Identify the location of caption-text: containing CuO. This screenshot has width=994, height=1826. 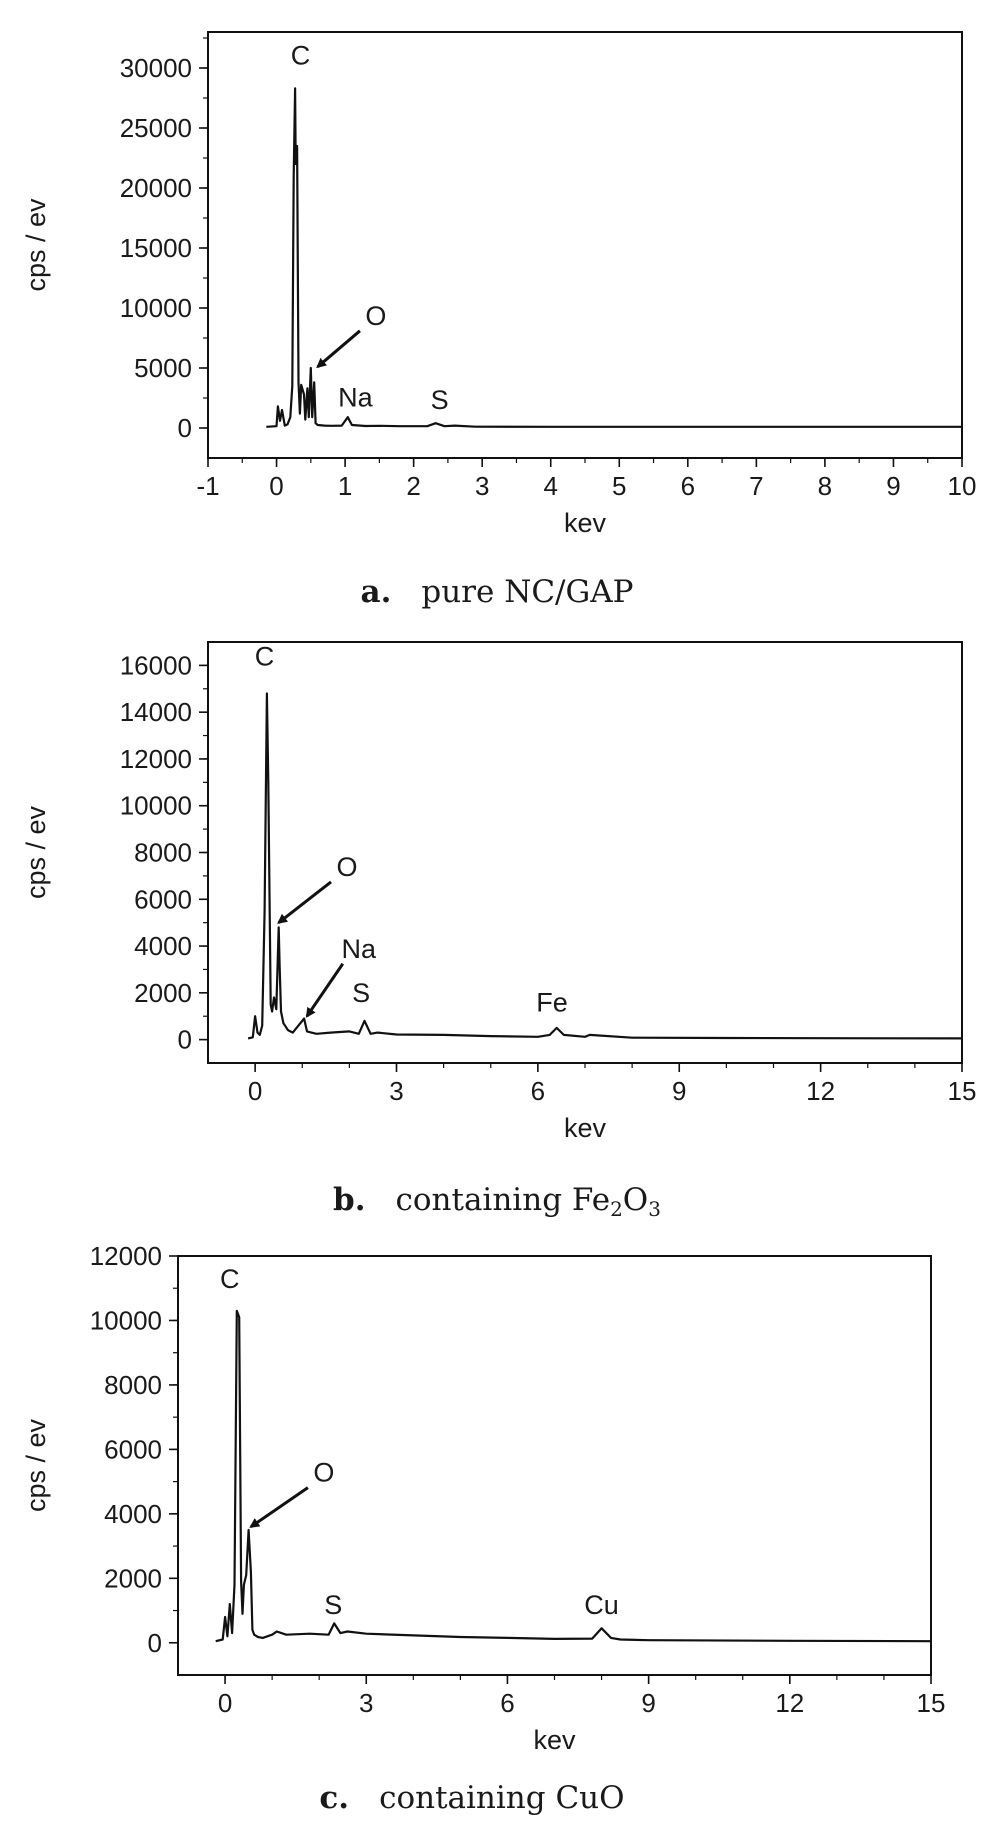
(502, 1798).